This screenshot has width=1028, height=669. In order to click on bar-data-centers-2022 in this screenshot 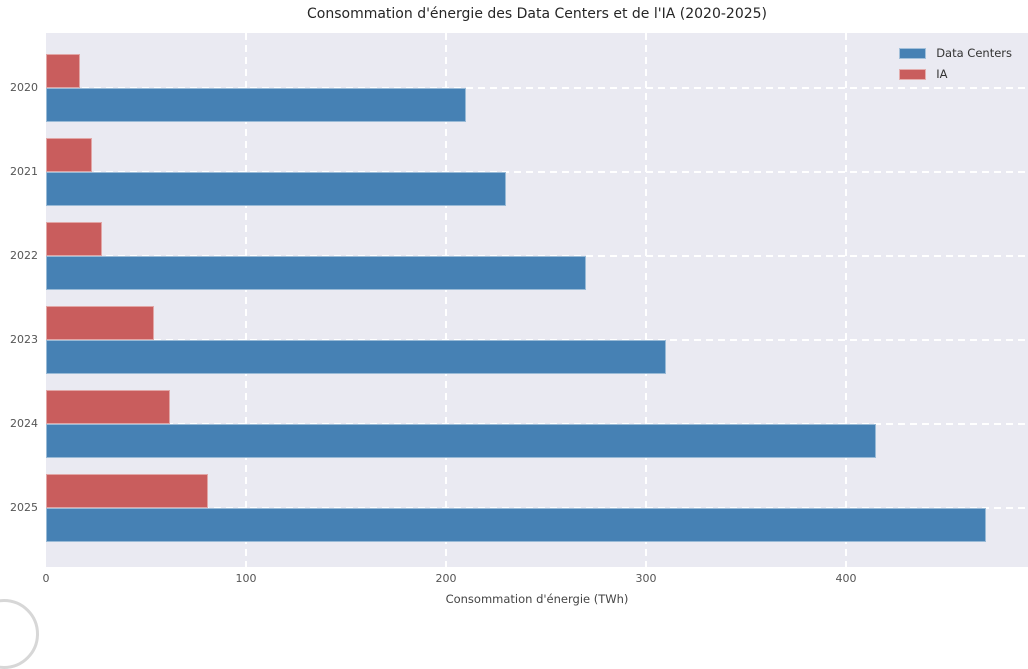, I will do `click(316, 273)`.